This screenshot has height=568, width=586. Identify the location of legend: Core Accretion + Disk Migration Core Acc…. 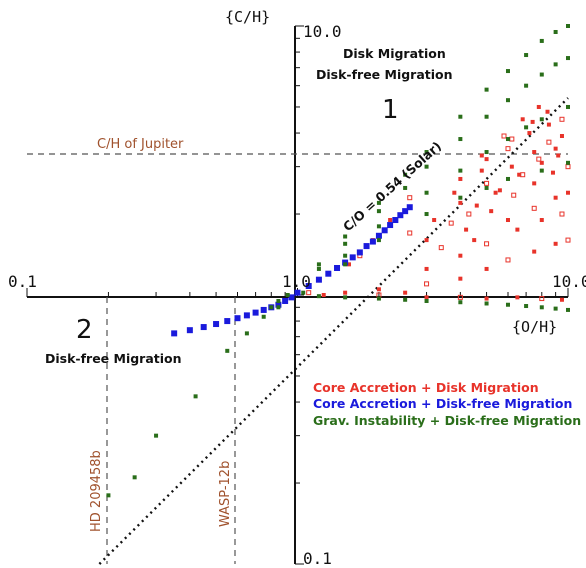
(447, 404).